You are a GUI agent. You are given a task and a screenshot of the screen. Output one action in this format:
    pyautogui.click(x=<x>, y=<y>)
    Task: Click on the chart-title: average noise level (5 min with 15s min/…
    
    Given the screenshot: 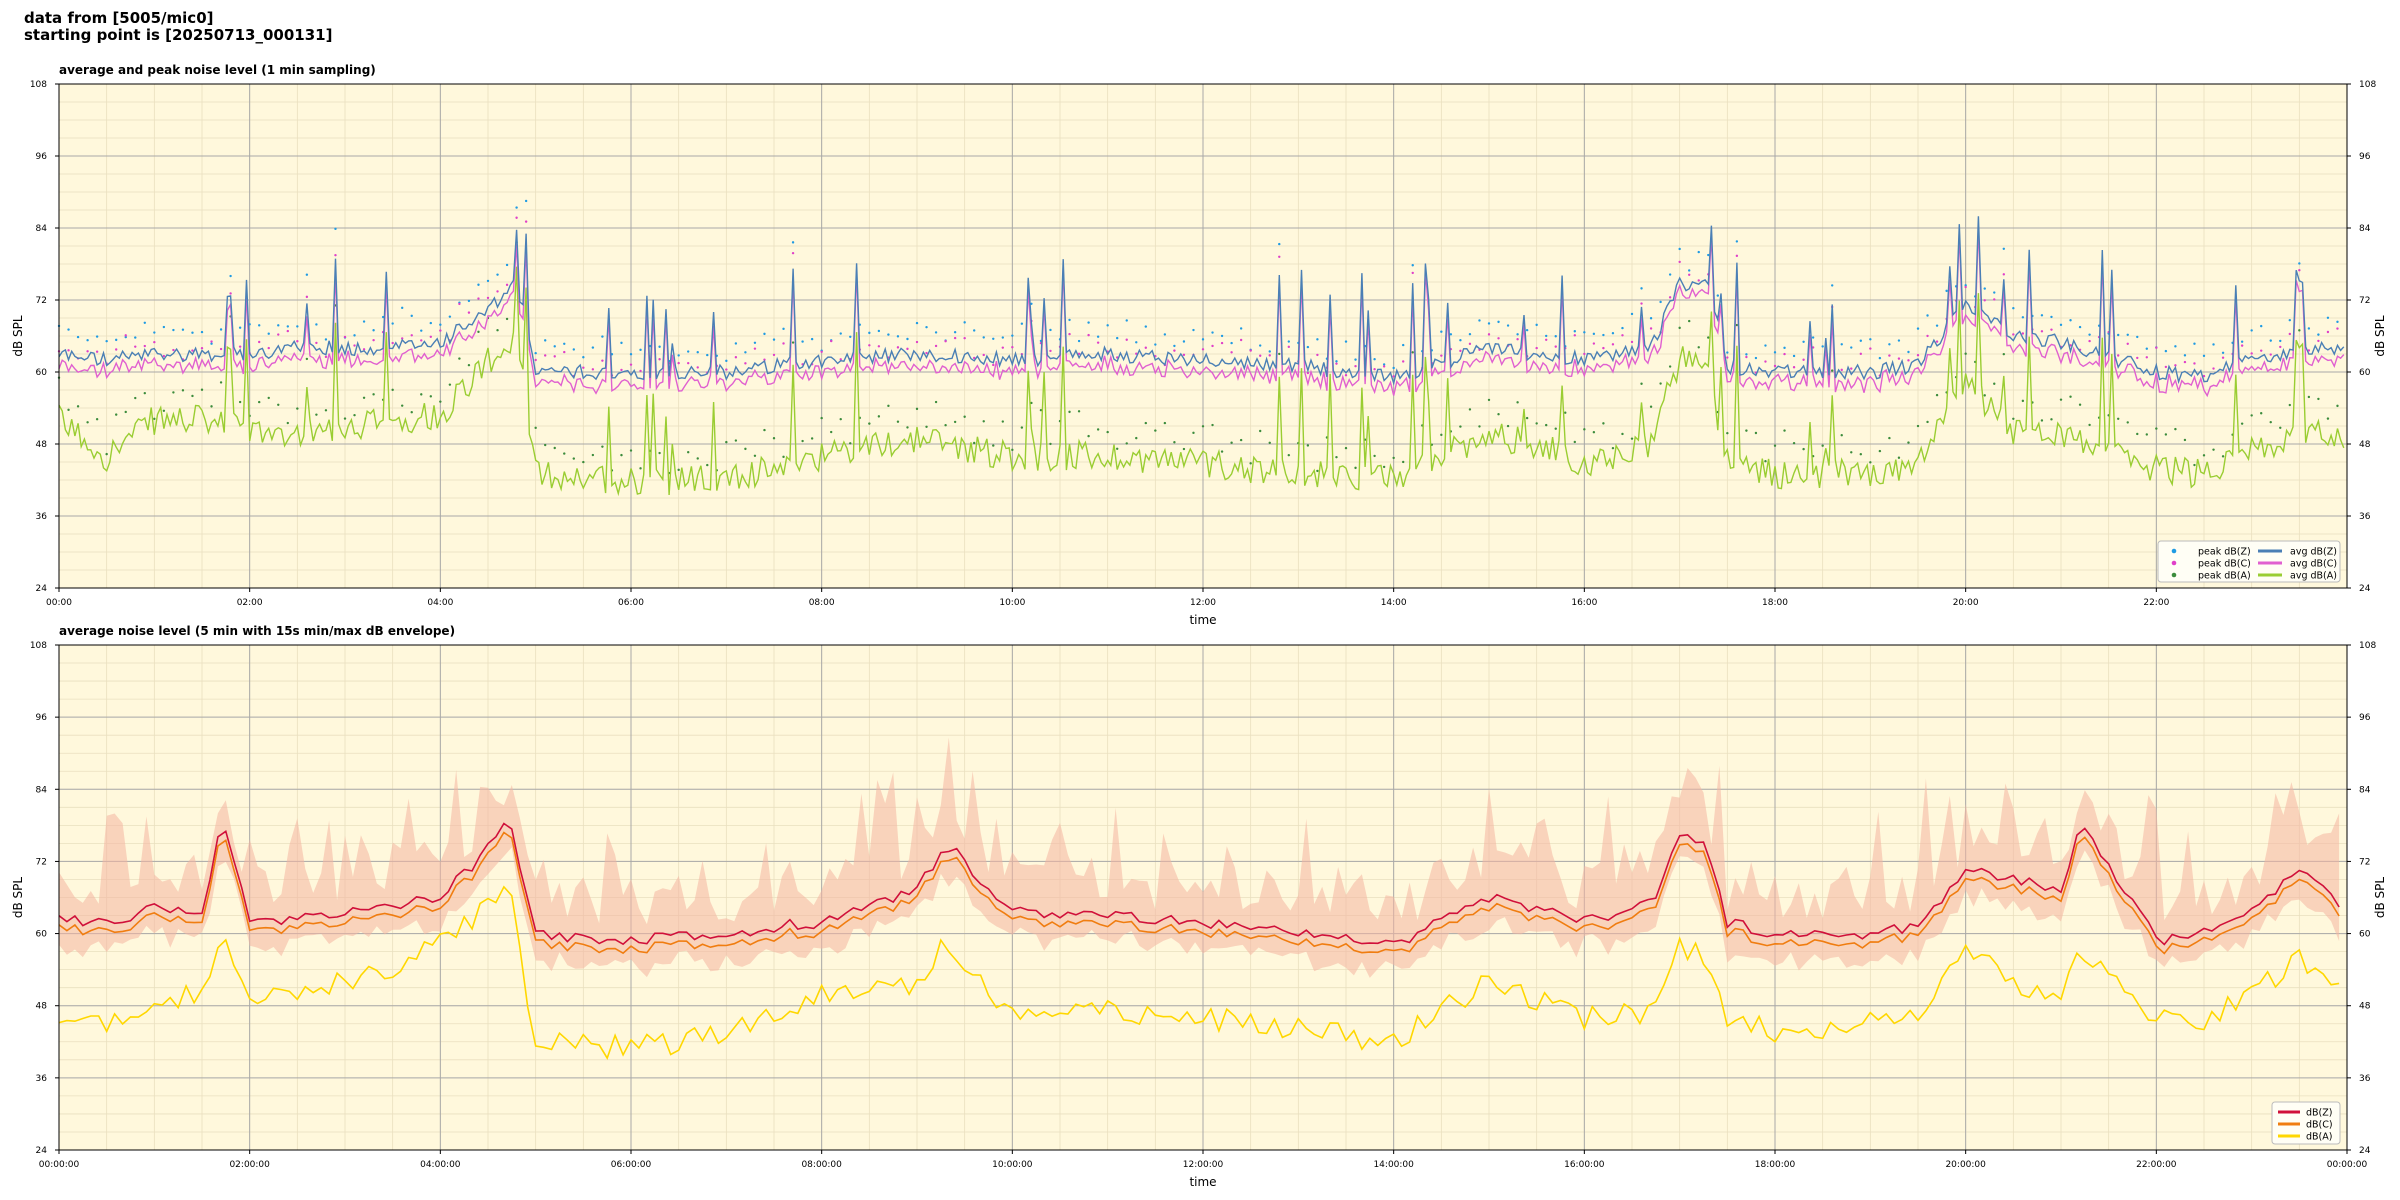 What is the action you would take?
    pyautogui.click(x=257, y=631)
    